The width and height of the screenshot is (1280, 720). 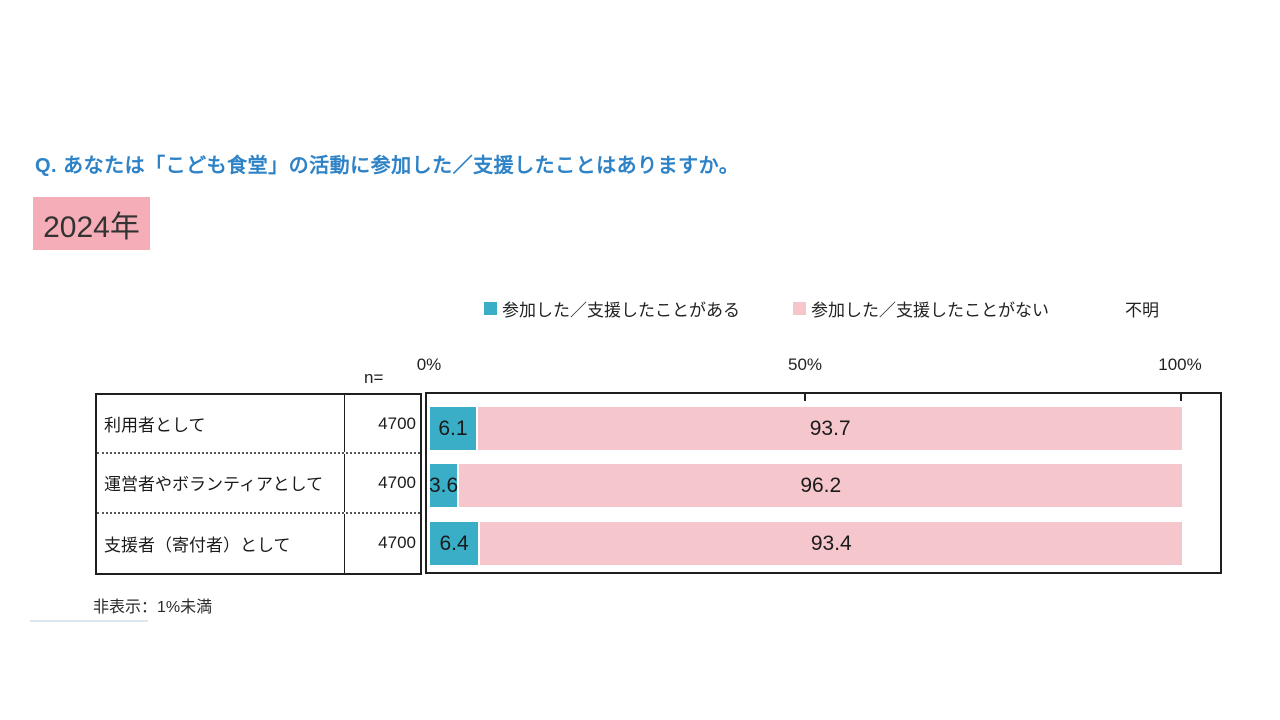 I want to click on bar-row: 3.6 96.2, so click(x=805, y=485).